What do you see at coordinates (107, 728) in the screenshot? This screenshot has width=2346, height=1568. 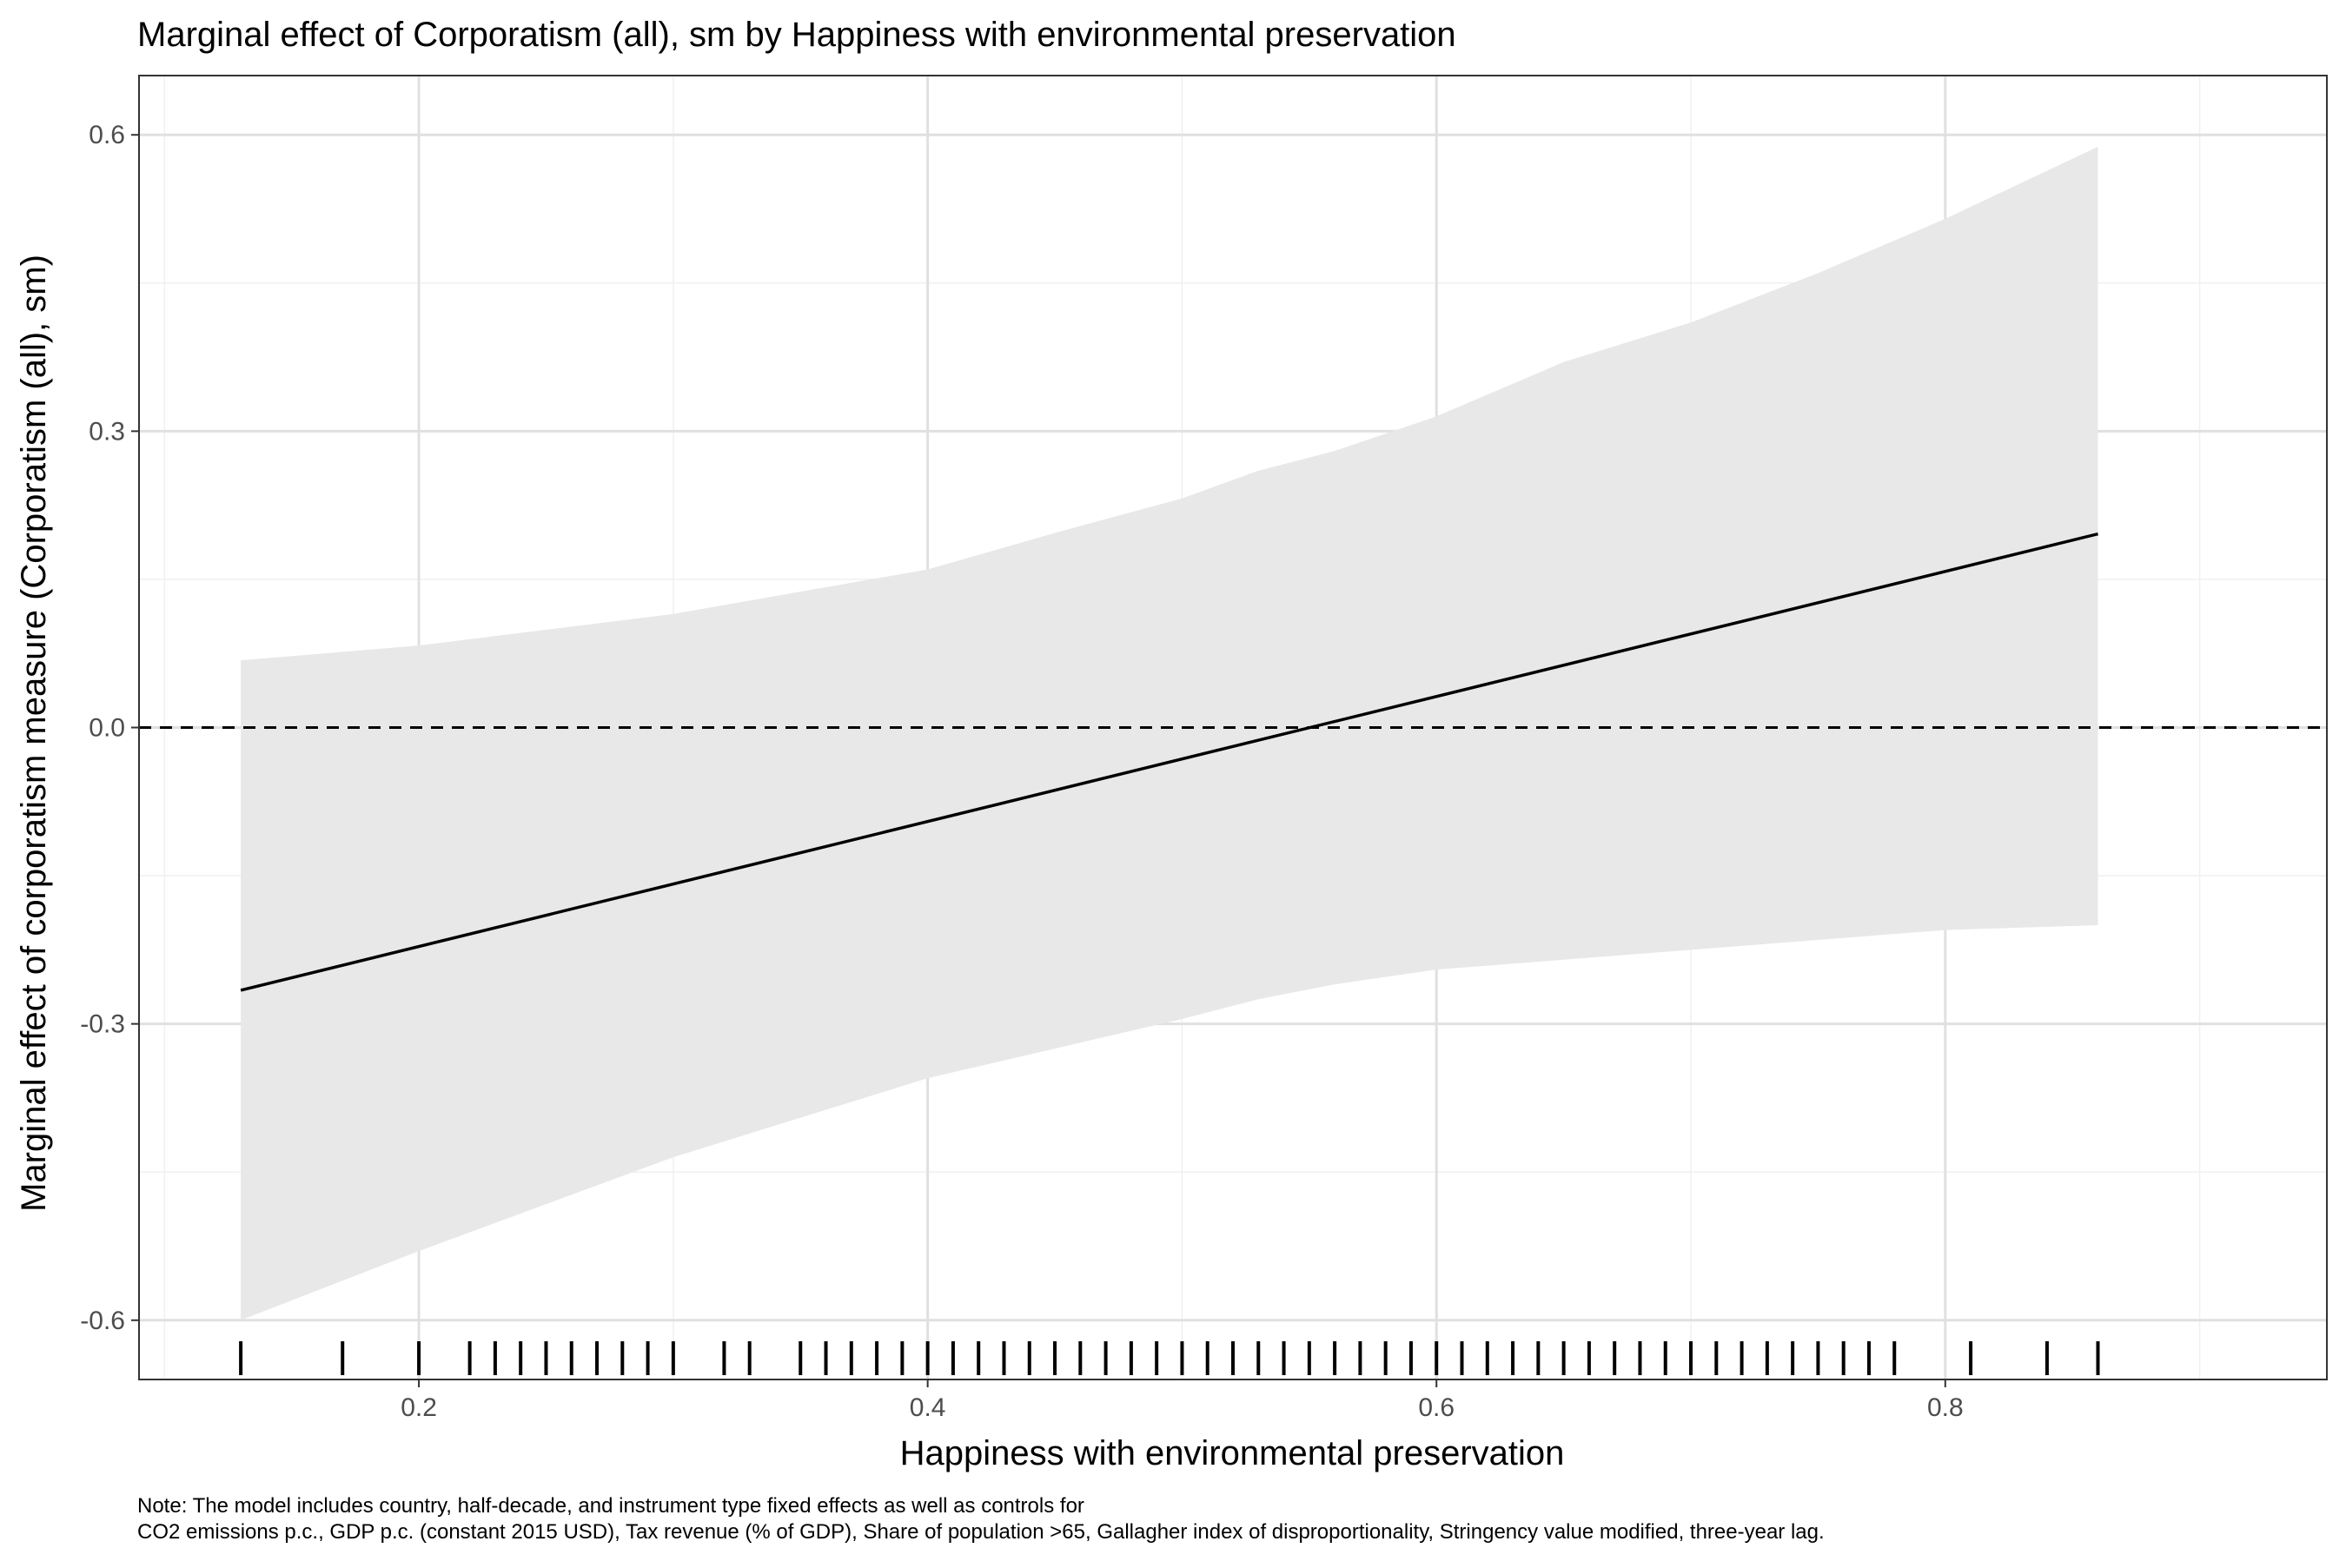 I see `y-tick-label: 0.0` at bounding box center [107, 728].